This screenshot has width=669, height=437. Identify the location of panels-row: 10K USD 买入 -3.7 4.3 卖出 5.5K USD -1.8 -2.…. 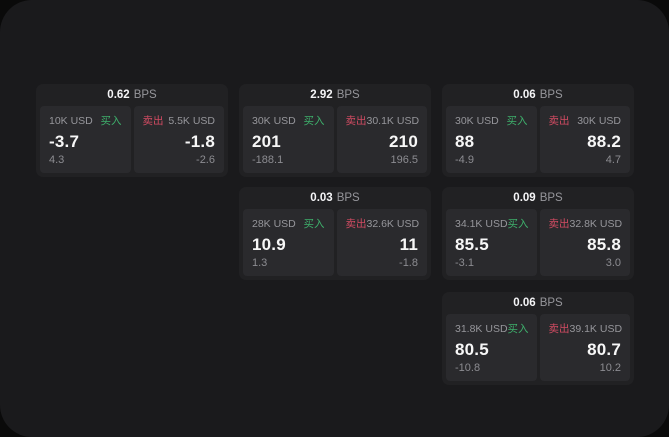
(132, 141).